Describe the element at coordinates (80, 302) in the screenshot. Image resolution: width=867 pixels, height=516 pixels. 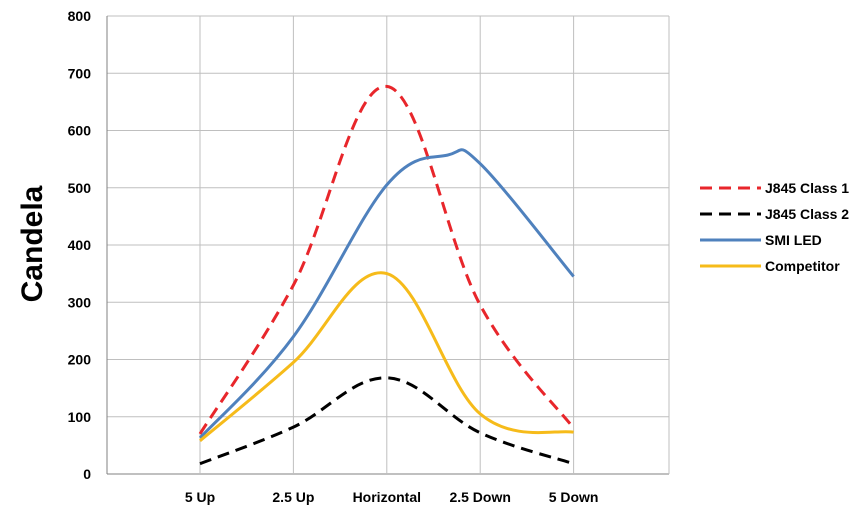
I see `y-tick-label: 300` at that location.